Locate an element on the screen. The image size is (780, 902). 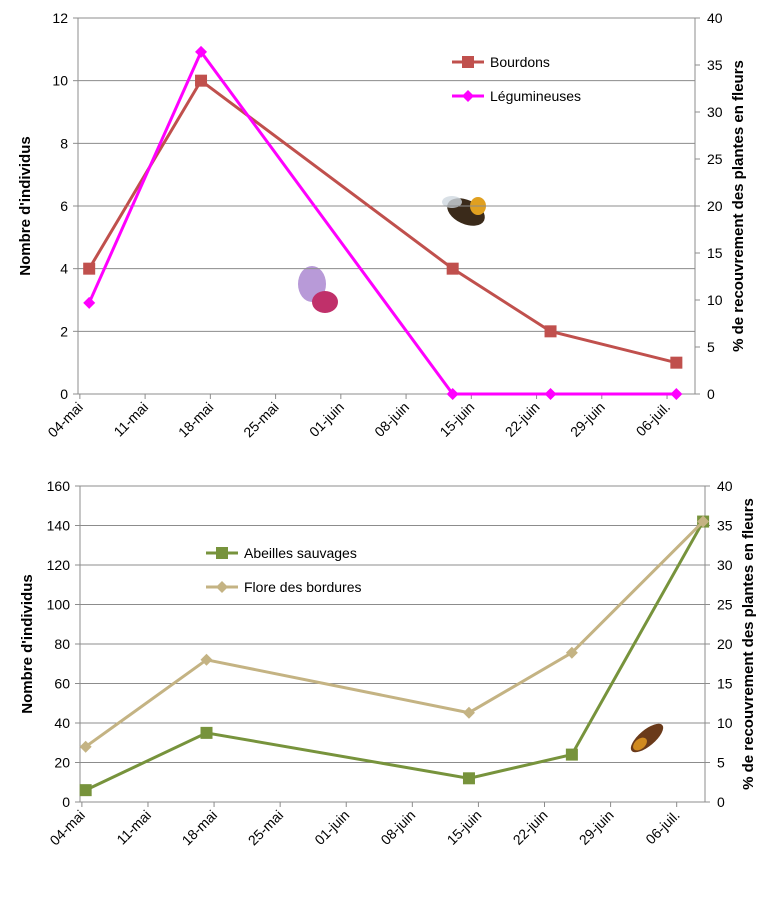
legend-label: Bourdons is located at coordinates (520, 62).